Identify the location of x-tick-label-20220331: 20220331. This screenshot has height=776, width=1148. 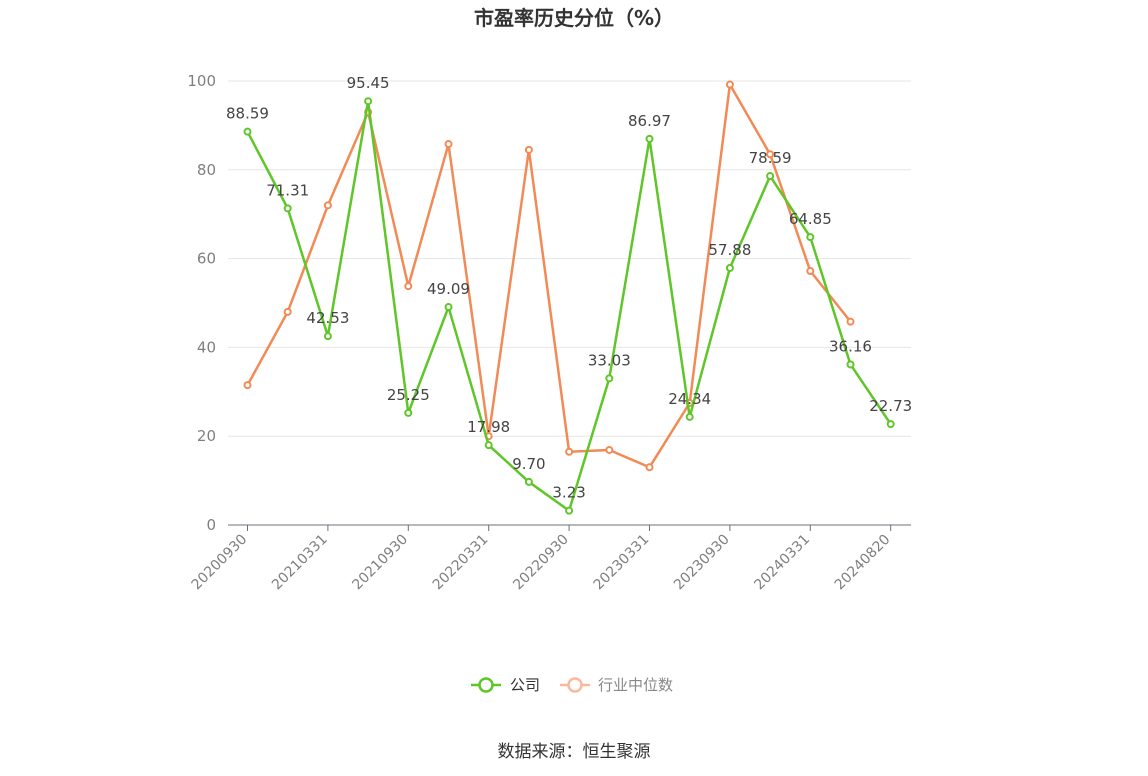
(461, 563).